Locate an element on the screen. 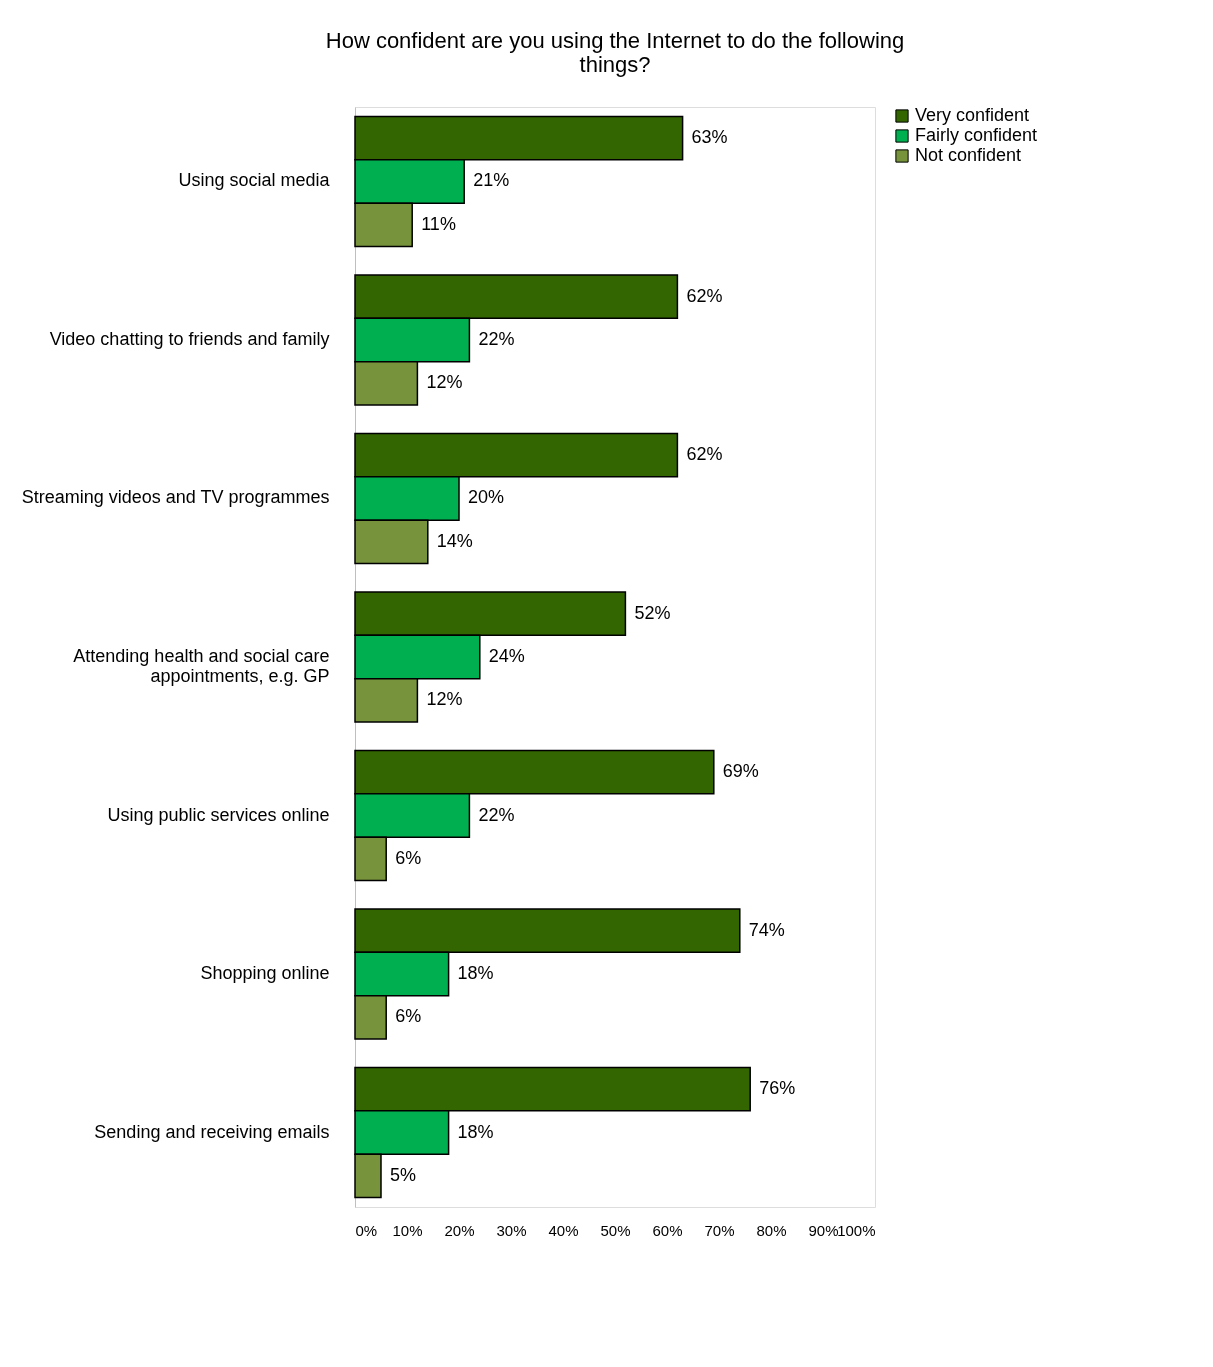  x-tick-label: 10% is located at coordinates (407, 1230).